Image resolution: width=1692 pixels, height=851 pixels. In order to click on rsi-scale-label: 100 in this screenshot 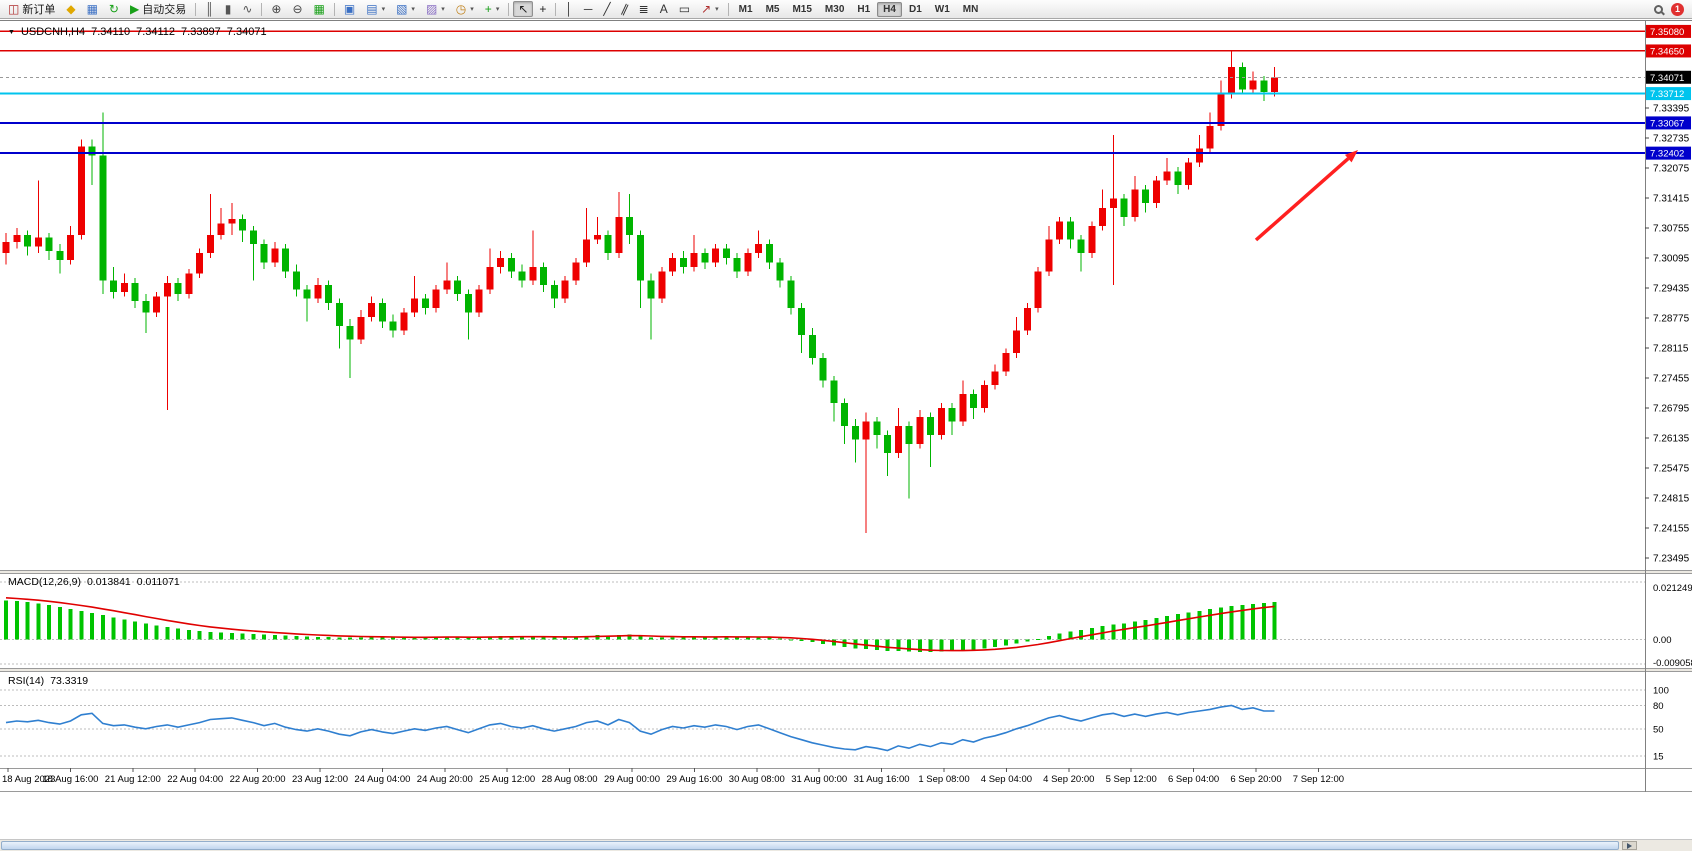, I will do `click(1661, 691)`.